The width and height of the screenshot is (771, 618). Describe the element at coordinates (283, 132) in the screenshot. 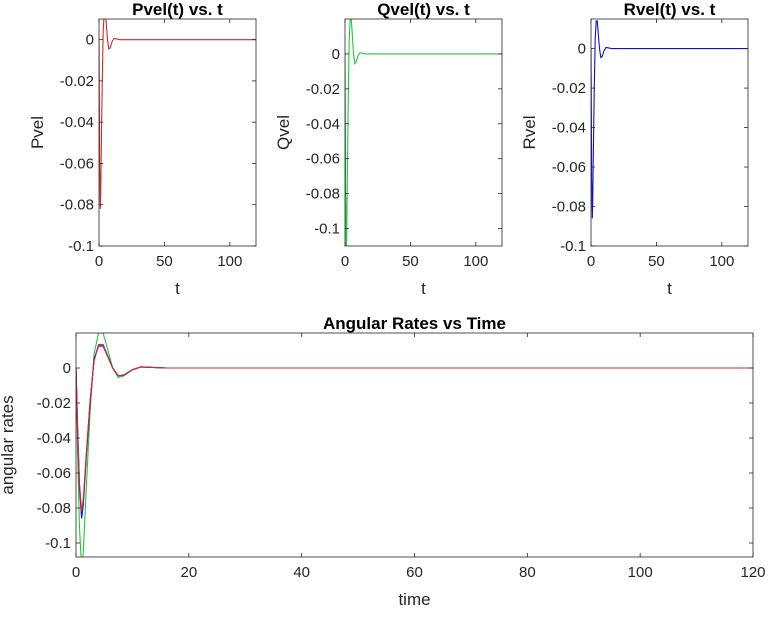

I see `y-axis-label: Qvel` at that location.